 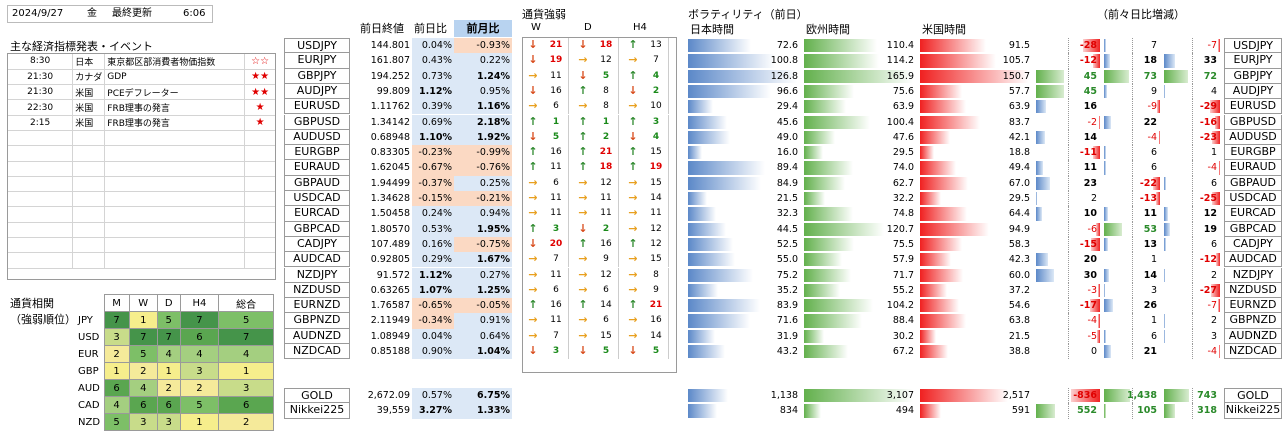 I want to click on day-change: 1.12%, so click(x=433, y=275).